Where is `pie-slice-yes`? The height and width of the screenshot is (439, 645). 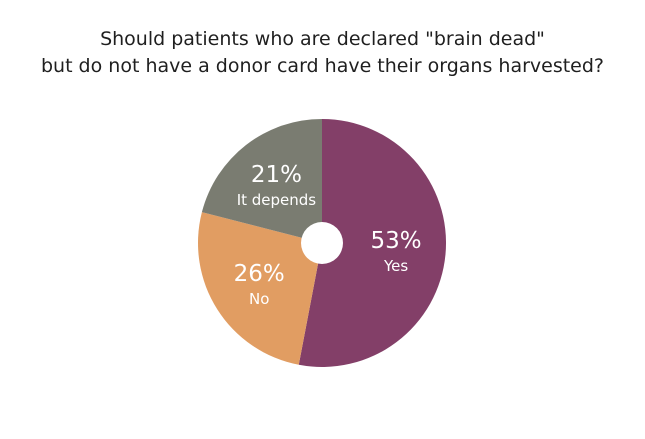 pie-slice-yes is located at coordinates (372, 243).